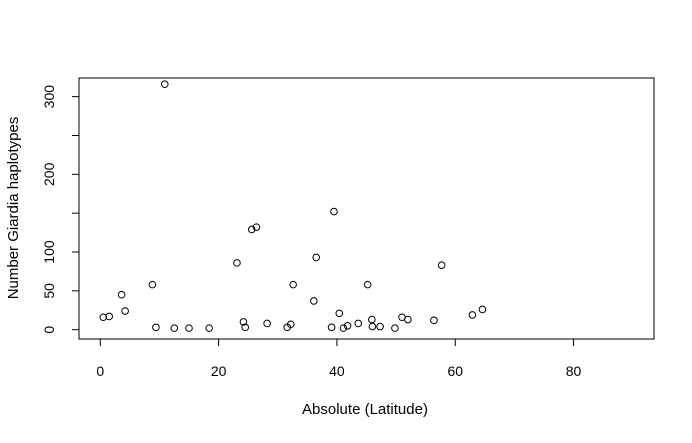 The width and height of the screenshot is (692, 443). Describe the element at coordinates (339, 358) in the screenshot. I see `x-axis: 0 20 40 60 80` at that location.